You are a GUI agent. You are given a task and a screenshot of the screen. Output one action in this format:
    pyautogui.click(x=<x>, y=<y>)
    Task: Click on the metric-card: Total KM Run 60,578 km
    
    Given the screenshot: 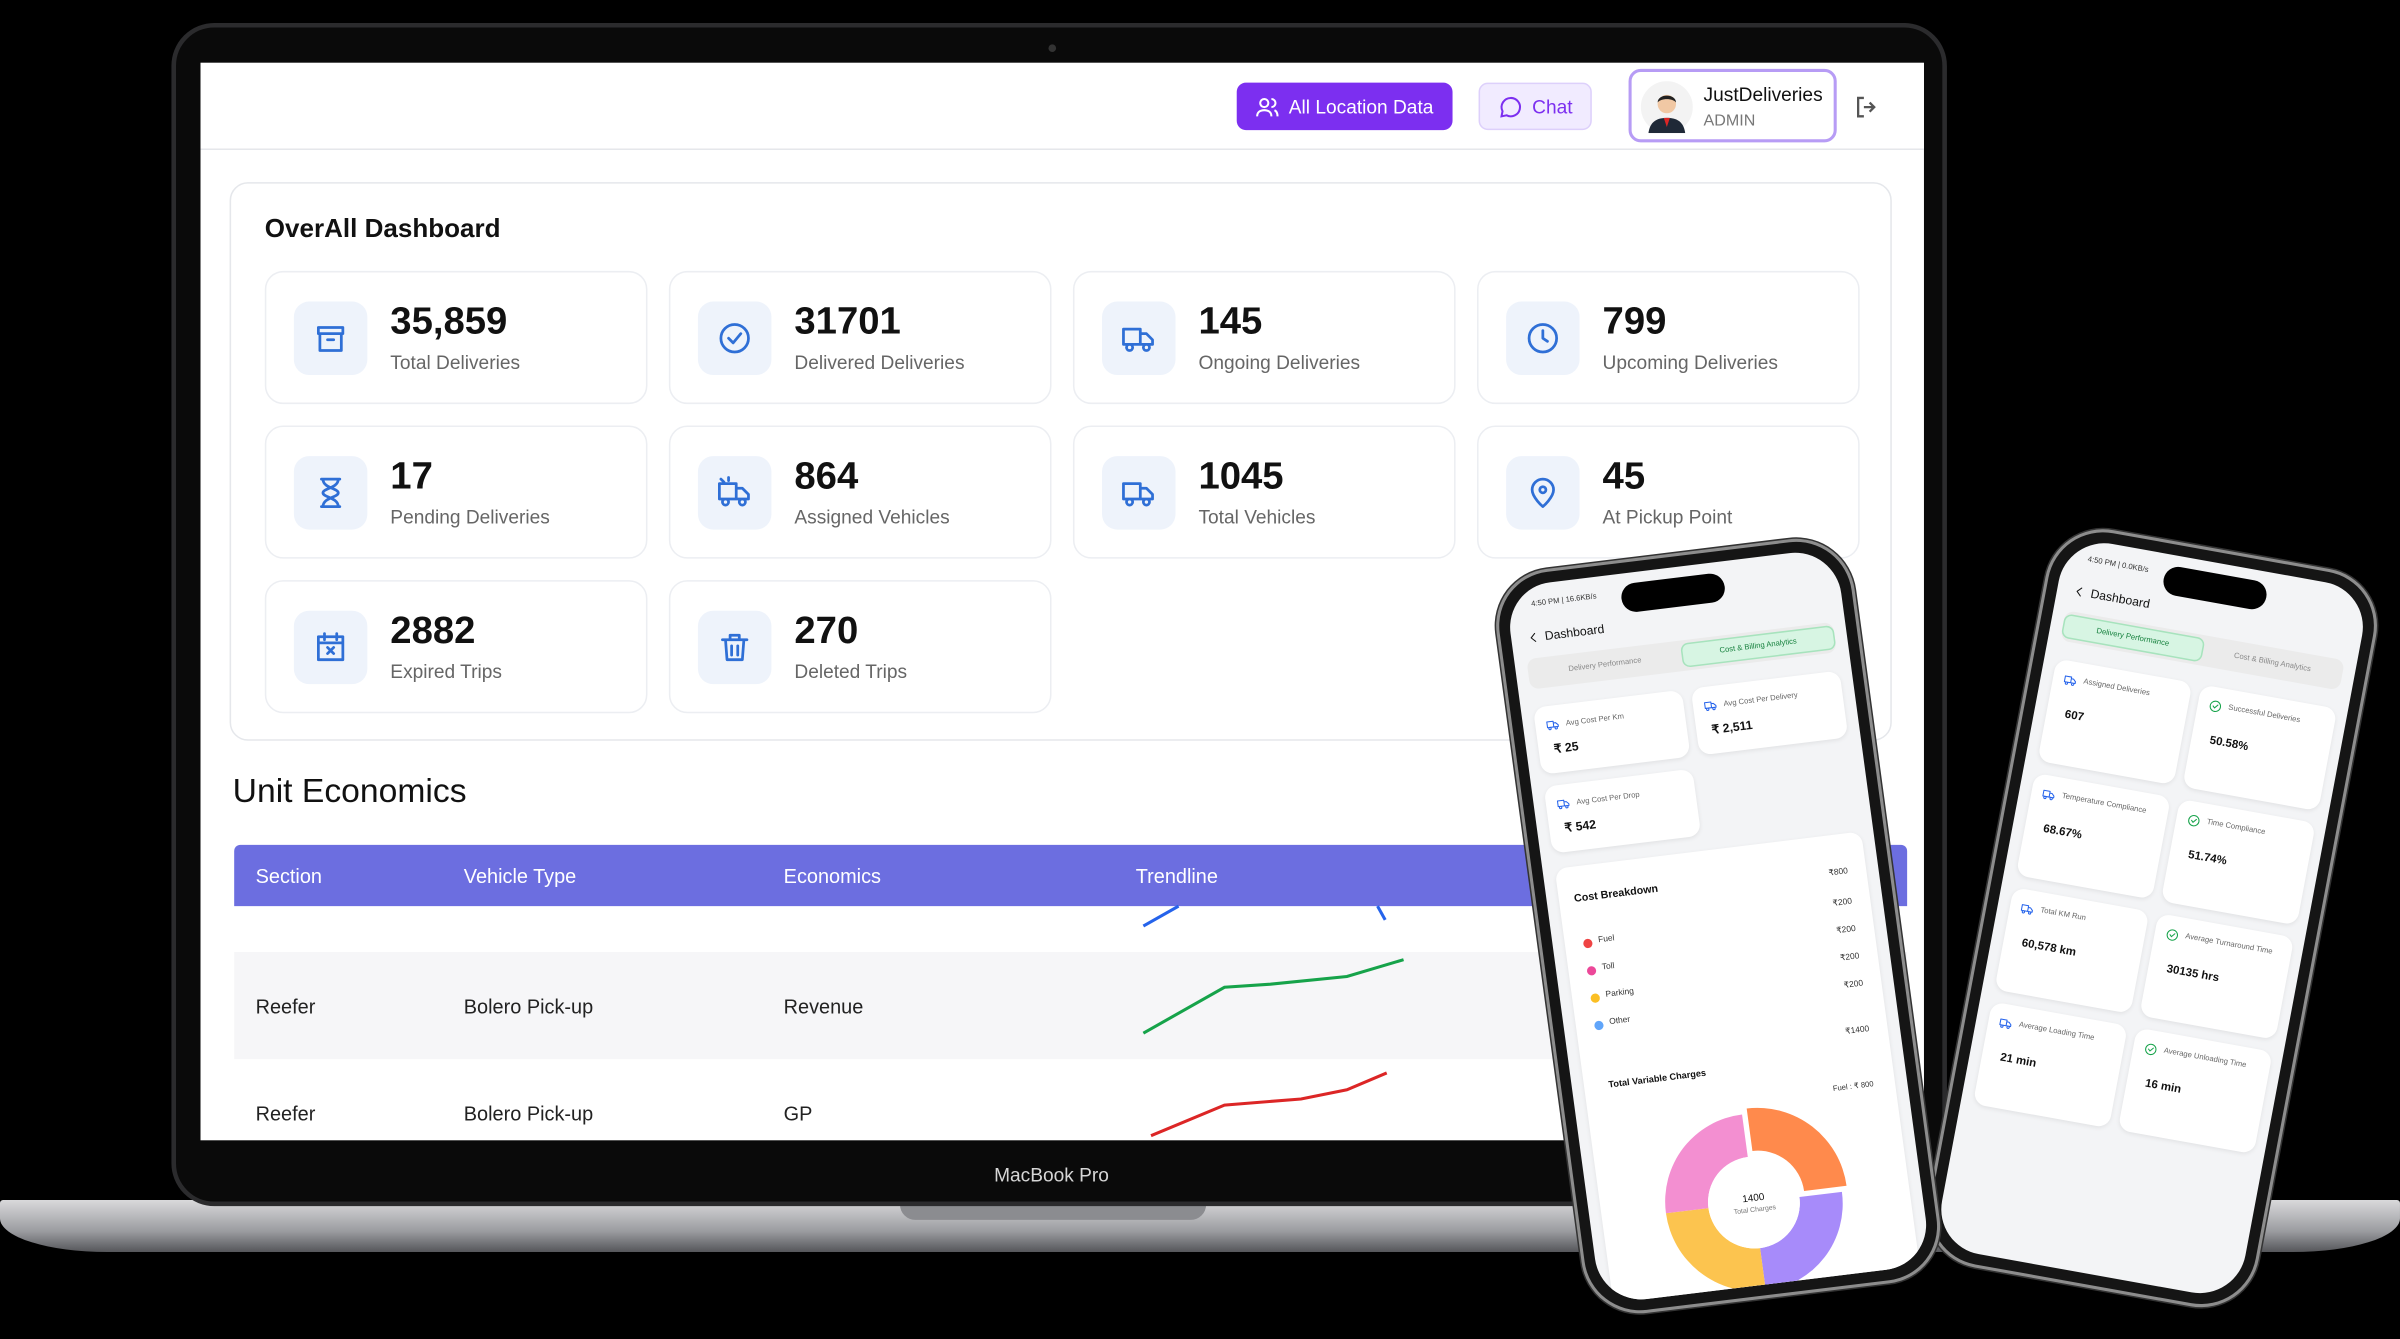 What is the action you would take?
    pyautogui.click(x=2072, y=950)
    